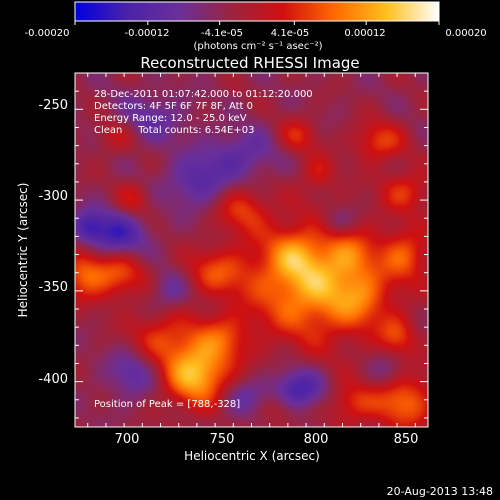  Describe the element at coordinates (364, 33) in the screenshot. I see `colorbar-tick-label-4: 0.00012` at that location.